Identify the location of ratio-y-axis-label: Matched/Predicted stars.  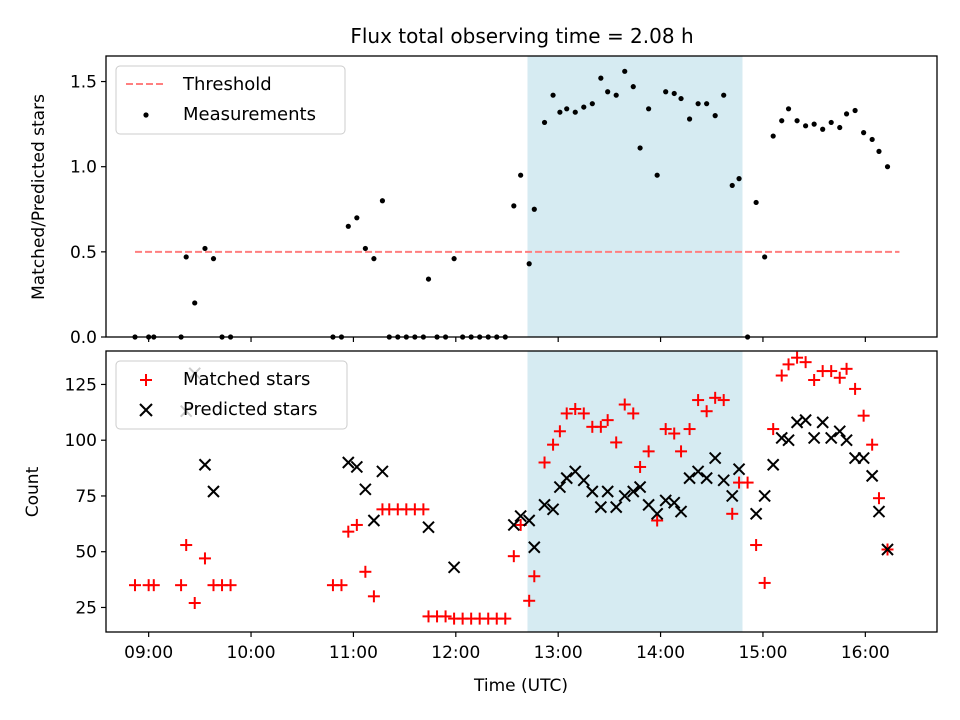
(39, 197).